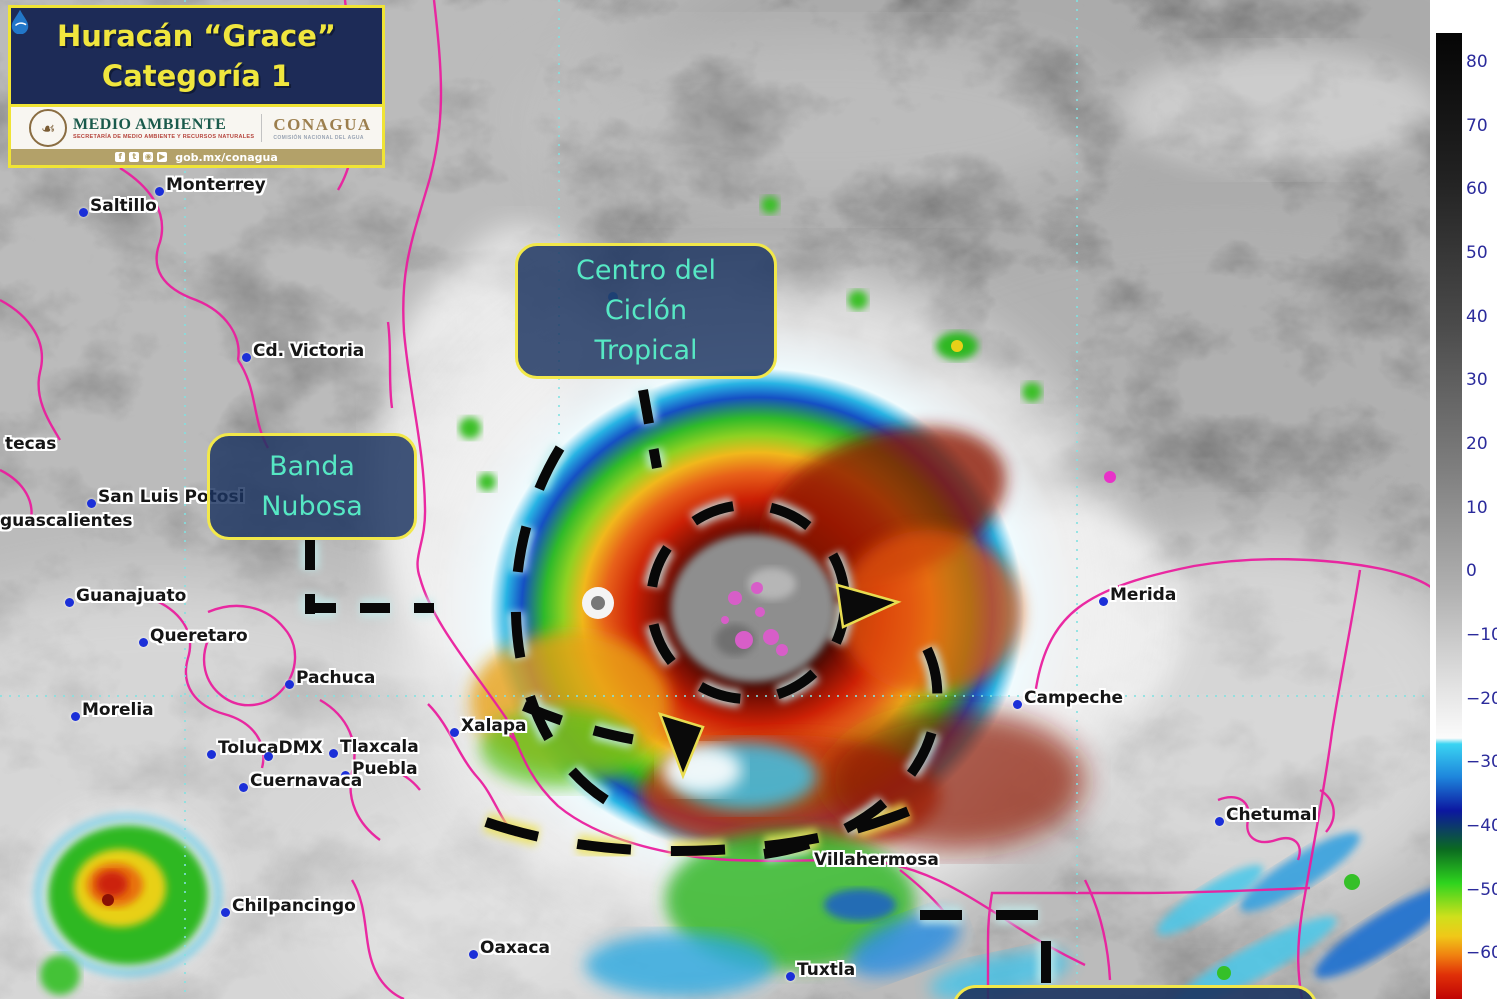  I want to click on social-strip: f t ◉ ▶ gob.mx/conagua, so click(196, 157).